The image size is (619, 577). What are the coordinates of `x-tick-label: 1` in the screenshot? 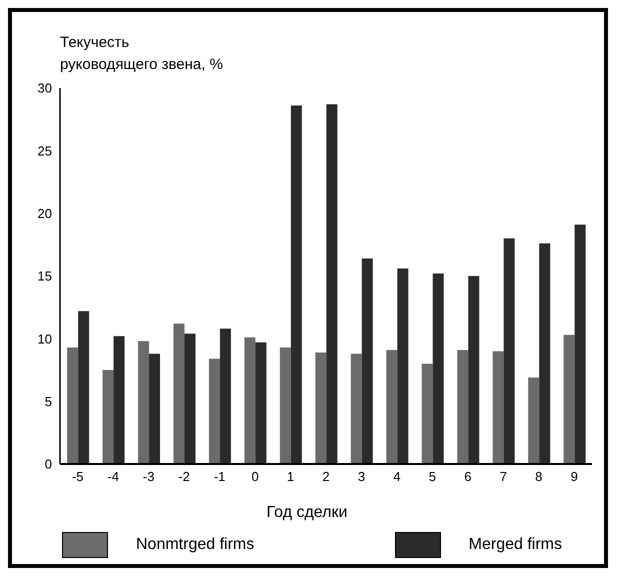 It's located at (290, 476).